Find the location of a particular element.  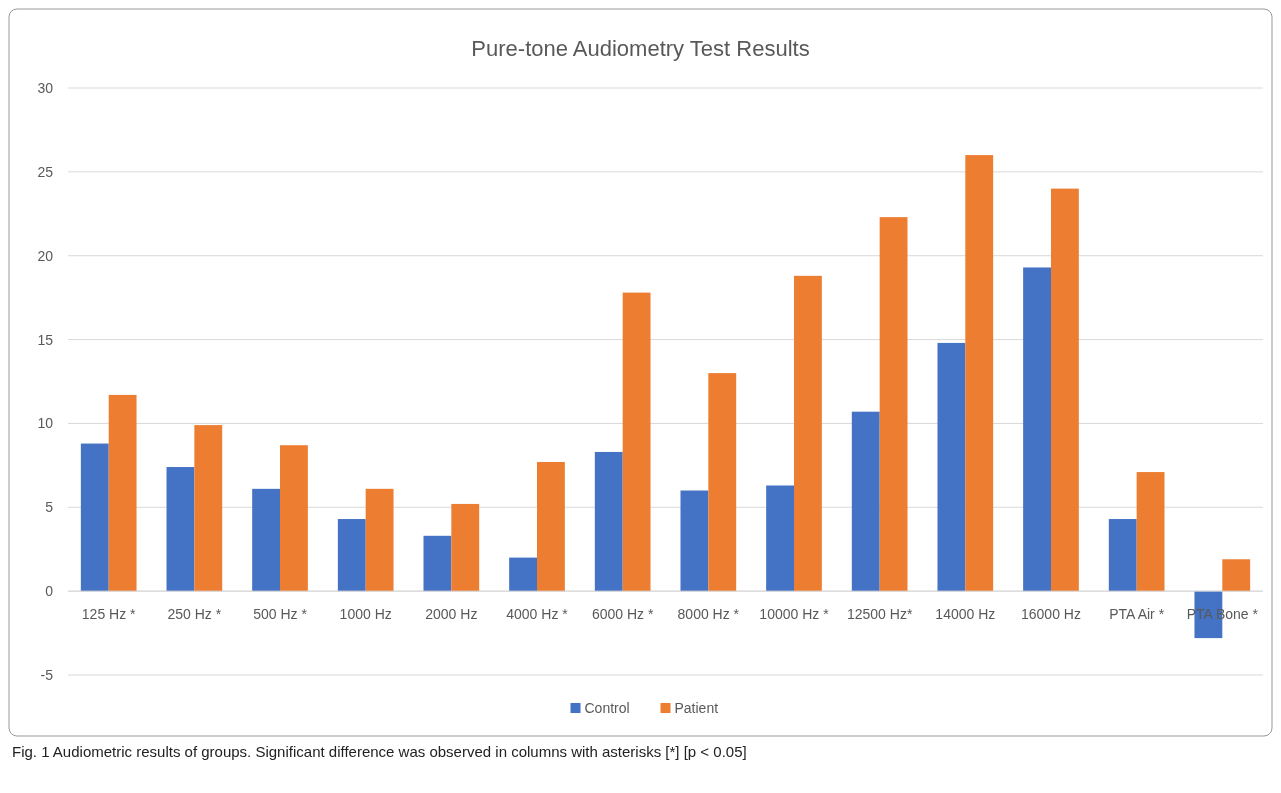

legend-label: Patient is located at coordinates (696, 708).